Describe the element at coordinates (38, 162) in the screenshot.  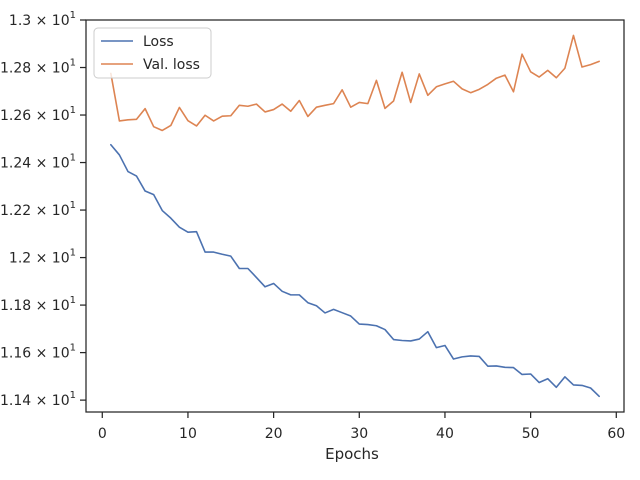
I see `y-tick-label: 1.24 × 10¹` at that location.